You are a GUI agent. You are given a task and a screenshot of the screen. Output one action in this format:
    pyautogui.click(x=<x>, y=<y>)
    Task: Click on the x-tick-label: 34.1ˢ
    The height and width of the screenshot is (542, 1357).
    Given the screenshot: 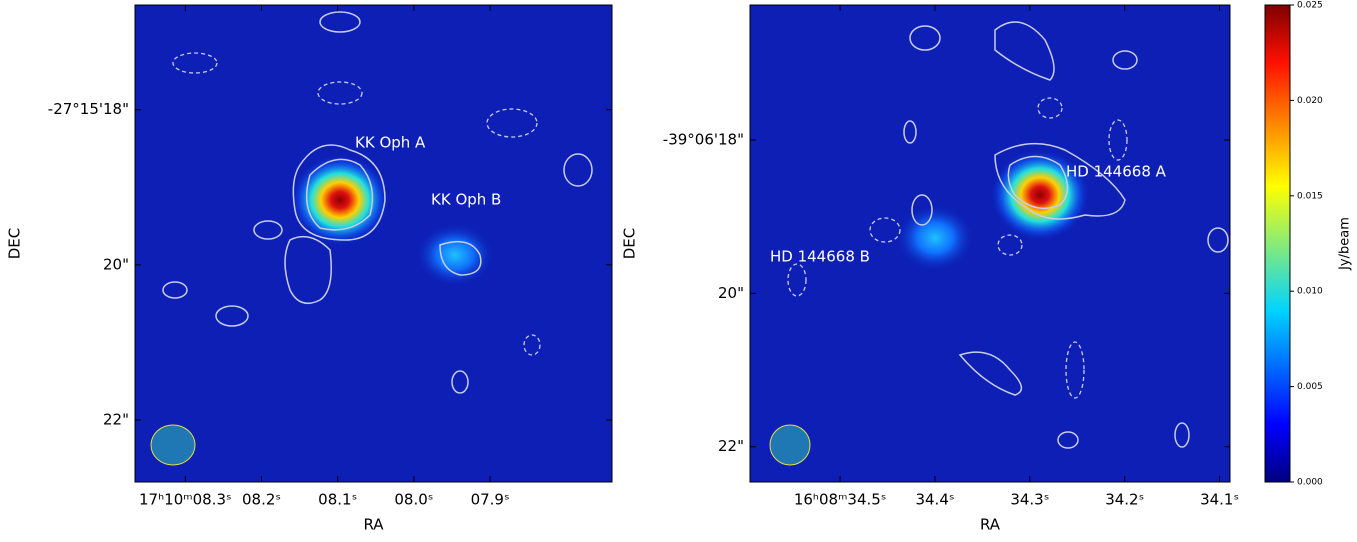 What is the action you would take?
    pyautogui.click(x=1219, y=500)
    